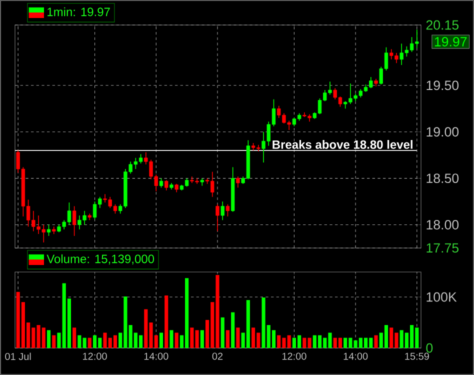  I want to click on y-tick-label: 0, so click(429, 348).